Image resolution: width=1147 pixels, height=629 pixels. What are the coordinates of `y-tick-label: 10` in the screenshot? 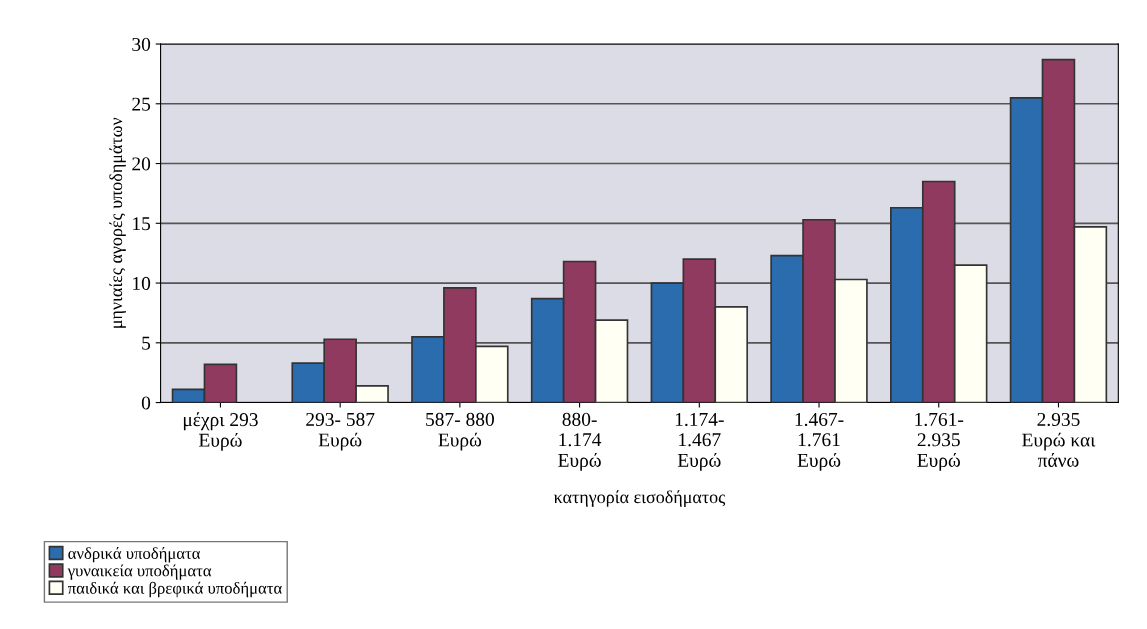 It's located at (142, 283).